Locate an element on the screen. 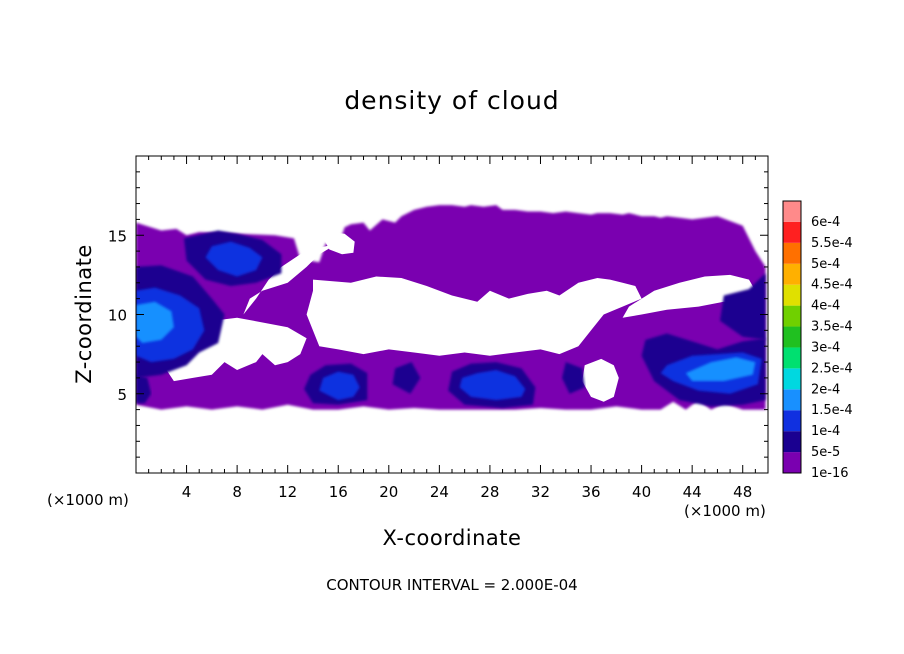 The image size is (904, 654). colorbar-label: 2.5e-4 is located at coordinates (832, 368).